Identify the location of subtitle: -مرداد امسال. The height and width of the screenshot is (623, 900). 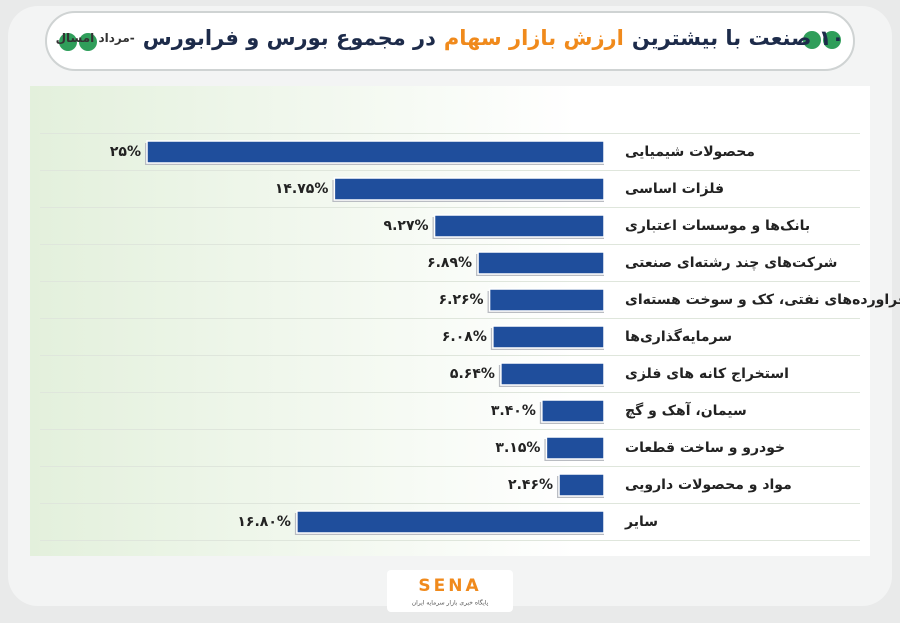
(95, 38).